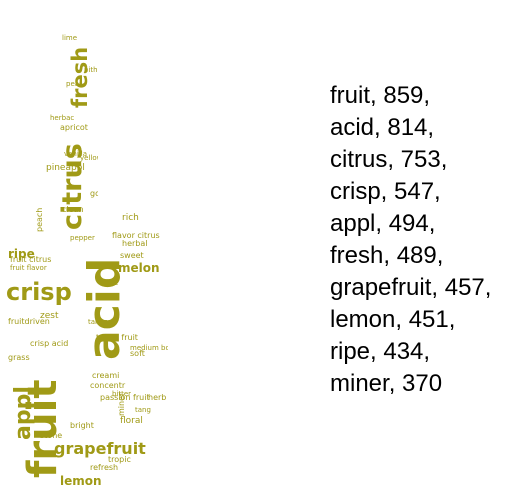  Describe the element at coordinates (81, 481) in the screenshot. I see `cloud-word-lemon: lemon` at that location.